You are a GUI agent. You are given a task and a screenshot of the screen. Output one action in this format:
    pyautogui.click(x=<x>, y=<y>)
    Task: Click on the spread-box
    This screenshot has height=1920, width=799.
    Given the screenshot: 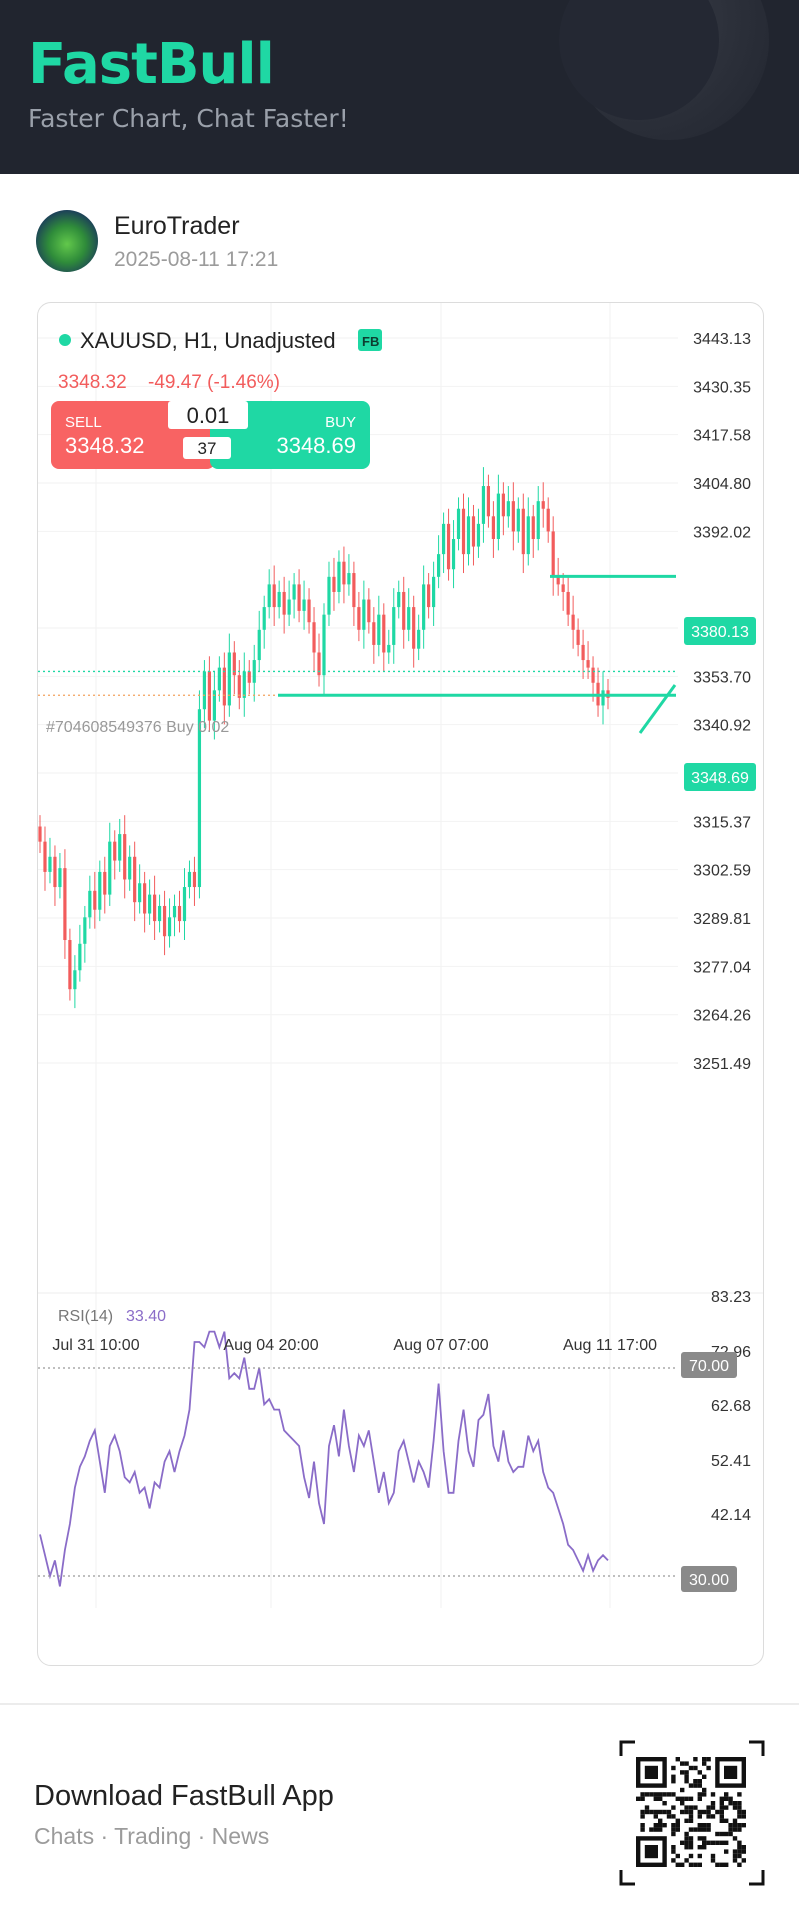 What is the action you would take?
    pyautogui.click(x=207, y=448)
    